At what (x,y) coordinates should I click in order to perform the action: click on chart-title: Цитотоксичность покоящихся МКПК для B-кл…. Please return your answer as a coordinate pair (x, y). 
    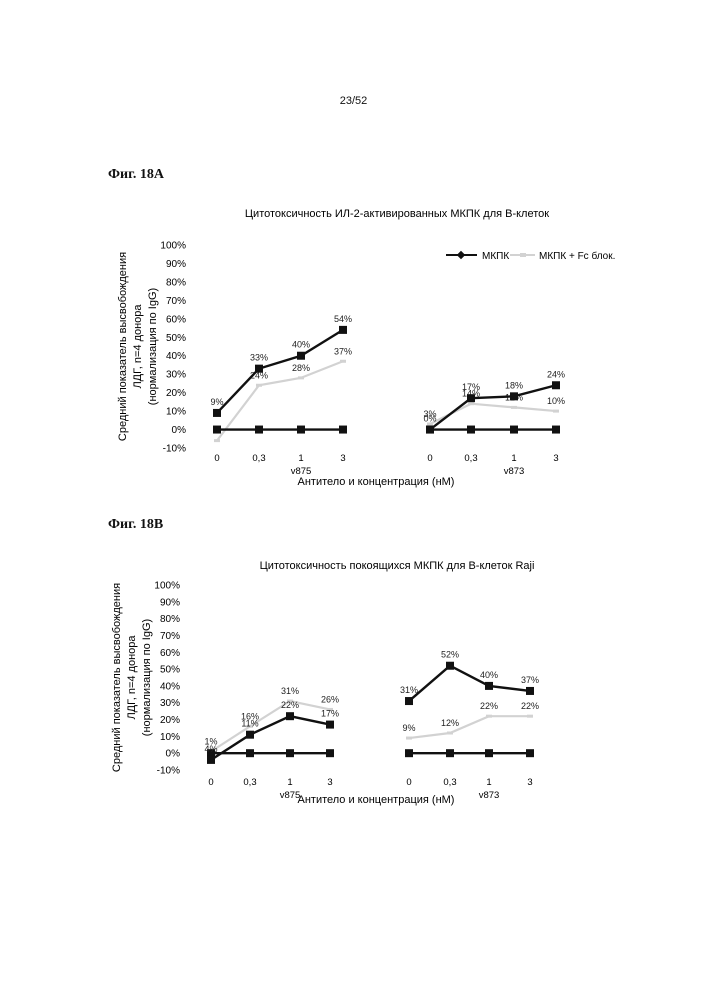
    Looking at the image, I should click on (397, 566).